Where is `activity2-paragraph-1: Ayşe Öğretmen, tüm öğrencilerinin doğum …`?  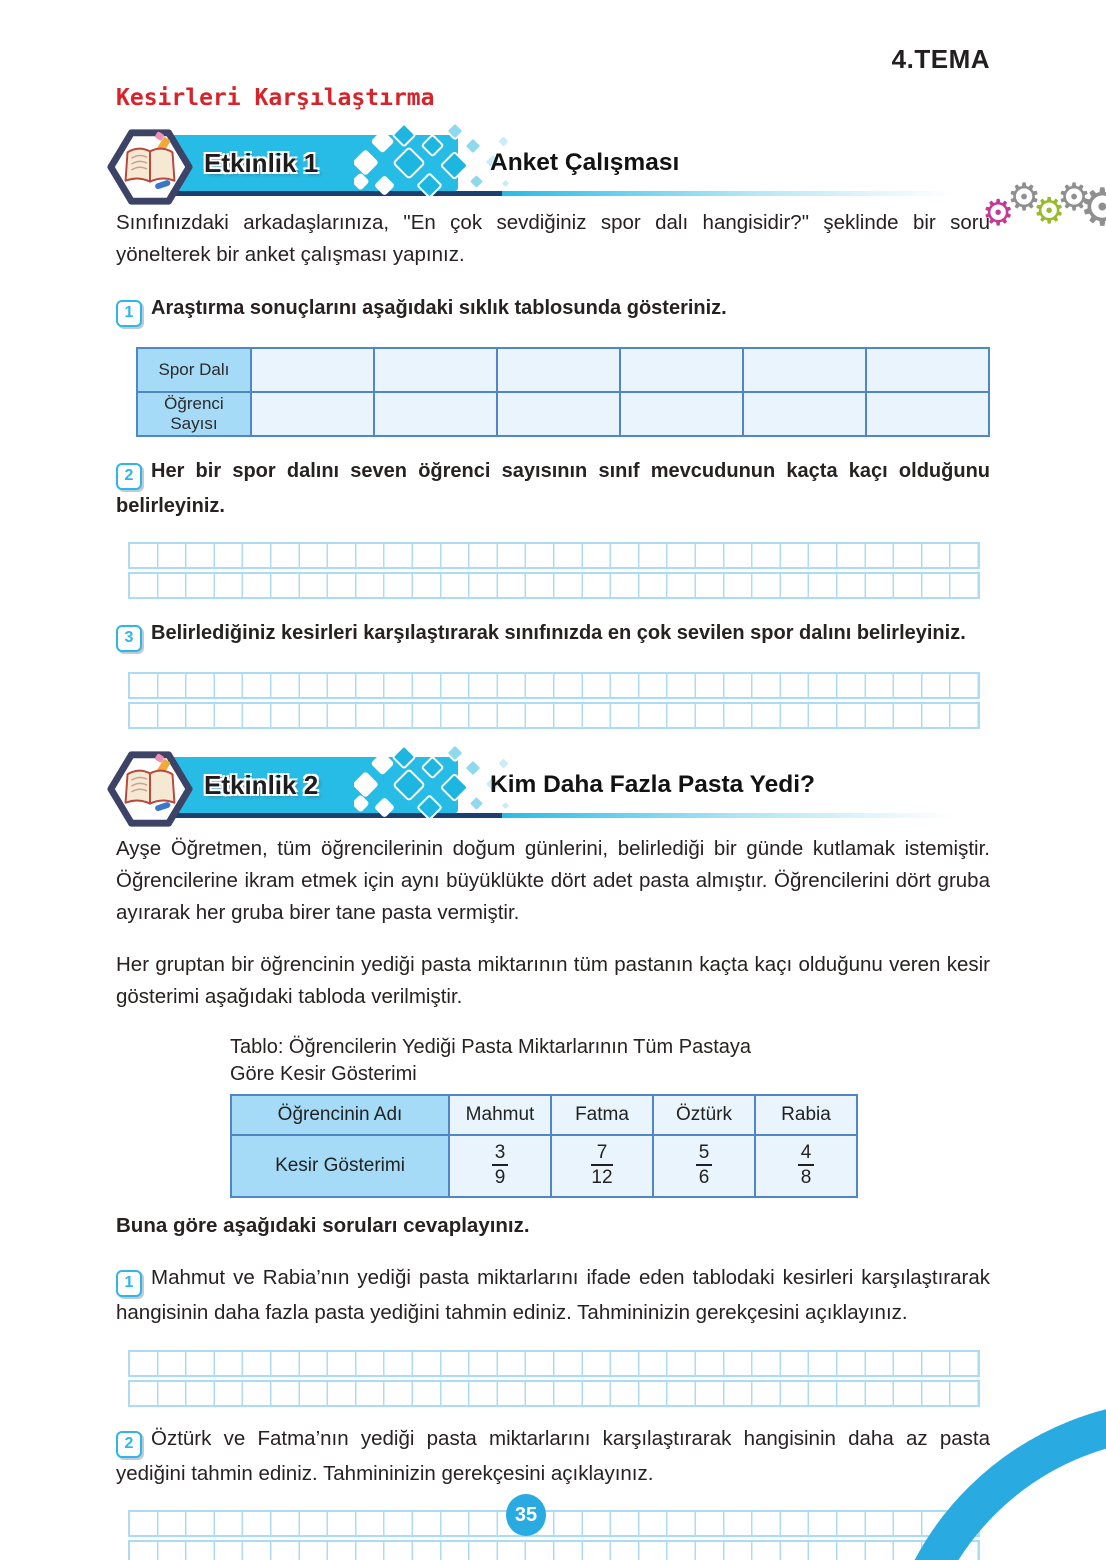
activity2-paragraph-1: Ayşe Öğretmen, tüm öğrencilerinin doğum … is located at coordinates (553, 880).